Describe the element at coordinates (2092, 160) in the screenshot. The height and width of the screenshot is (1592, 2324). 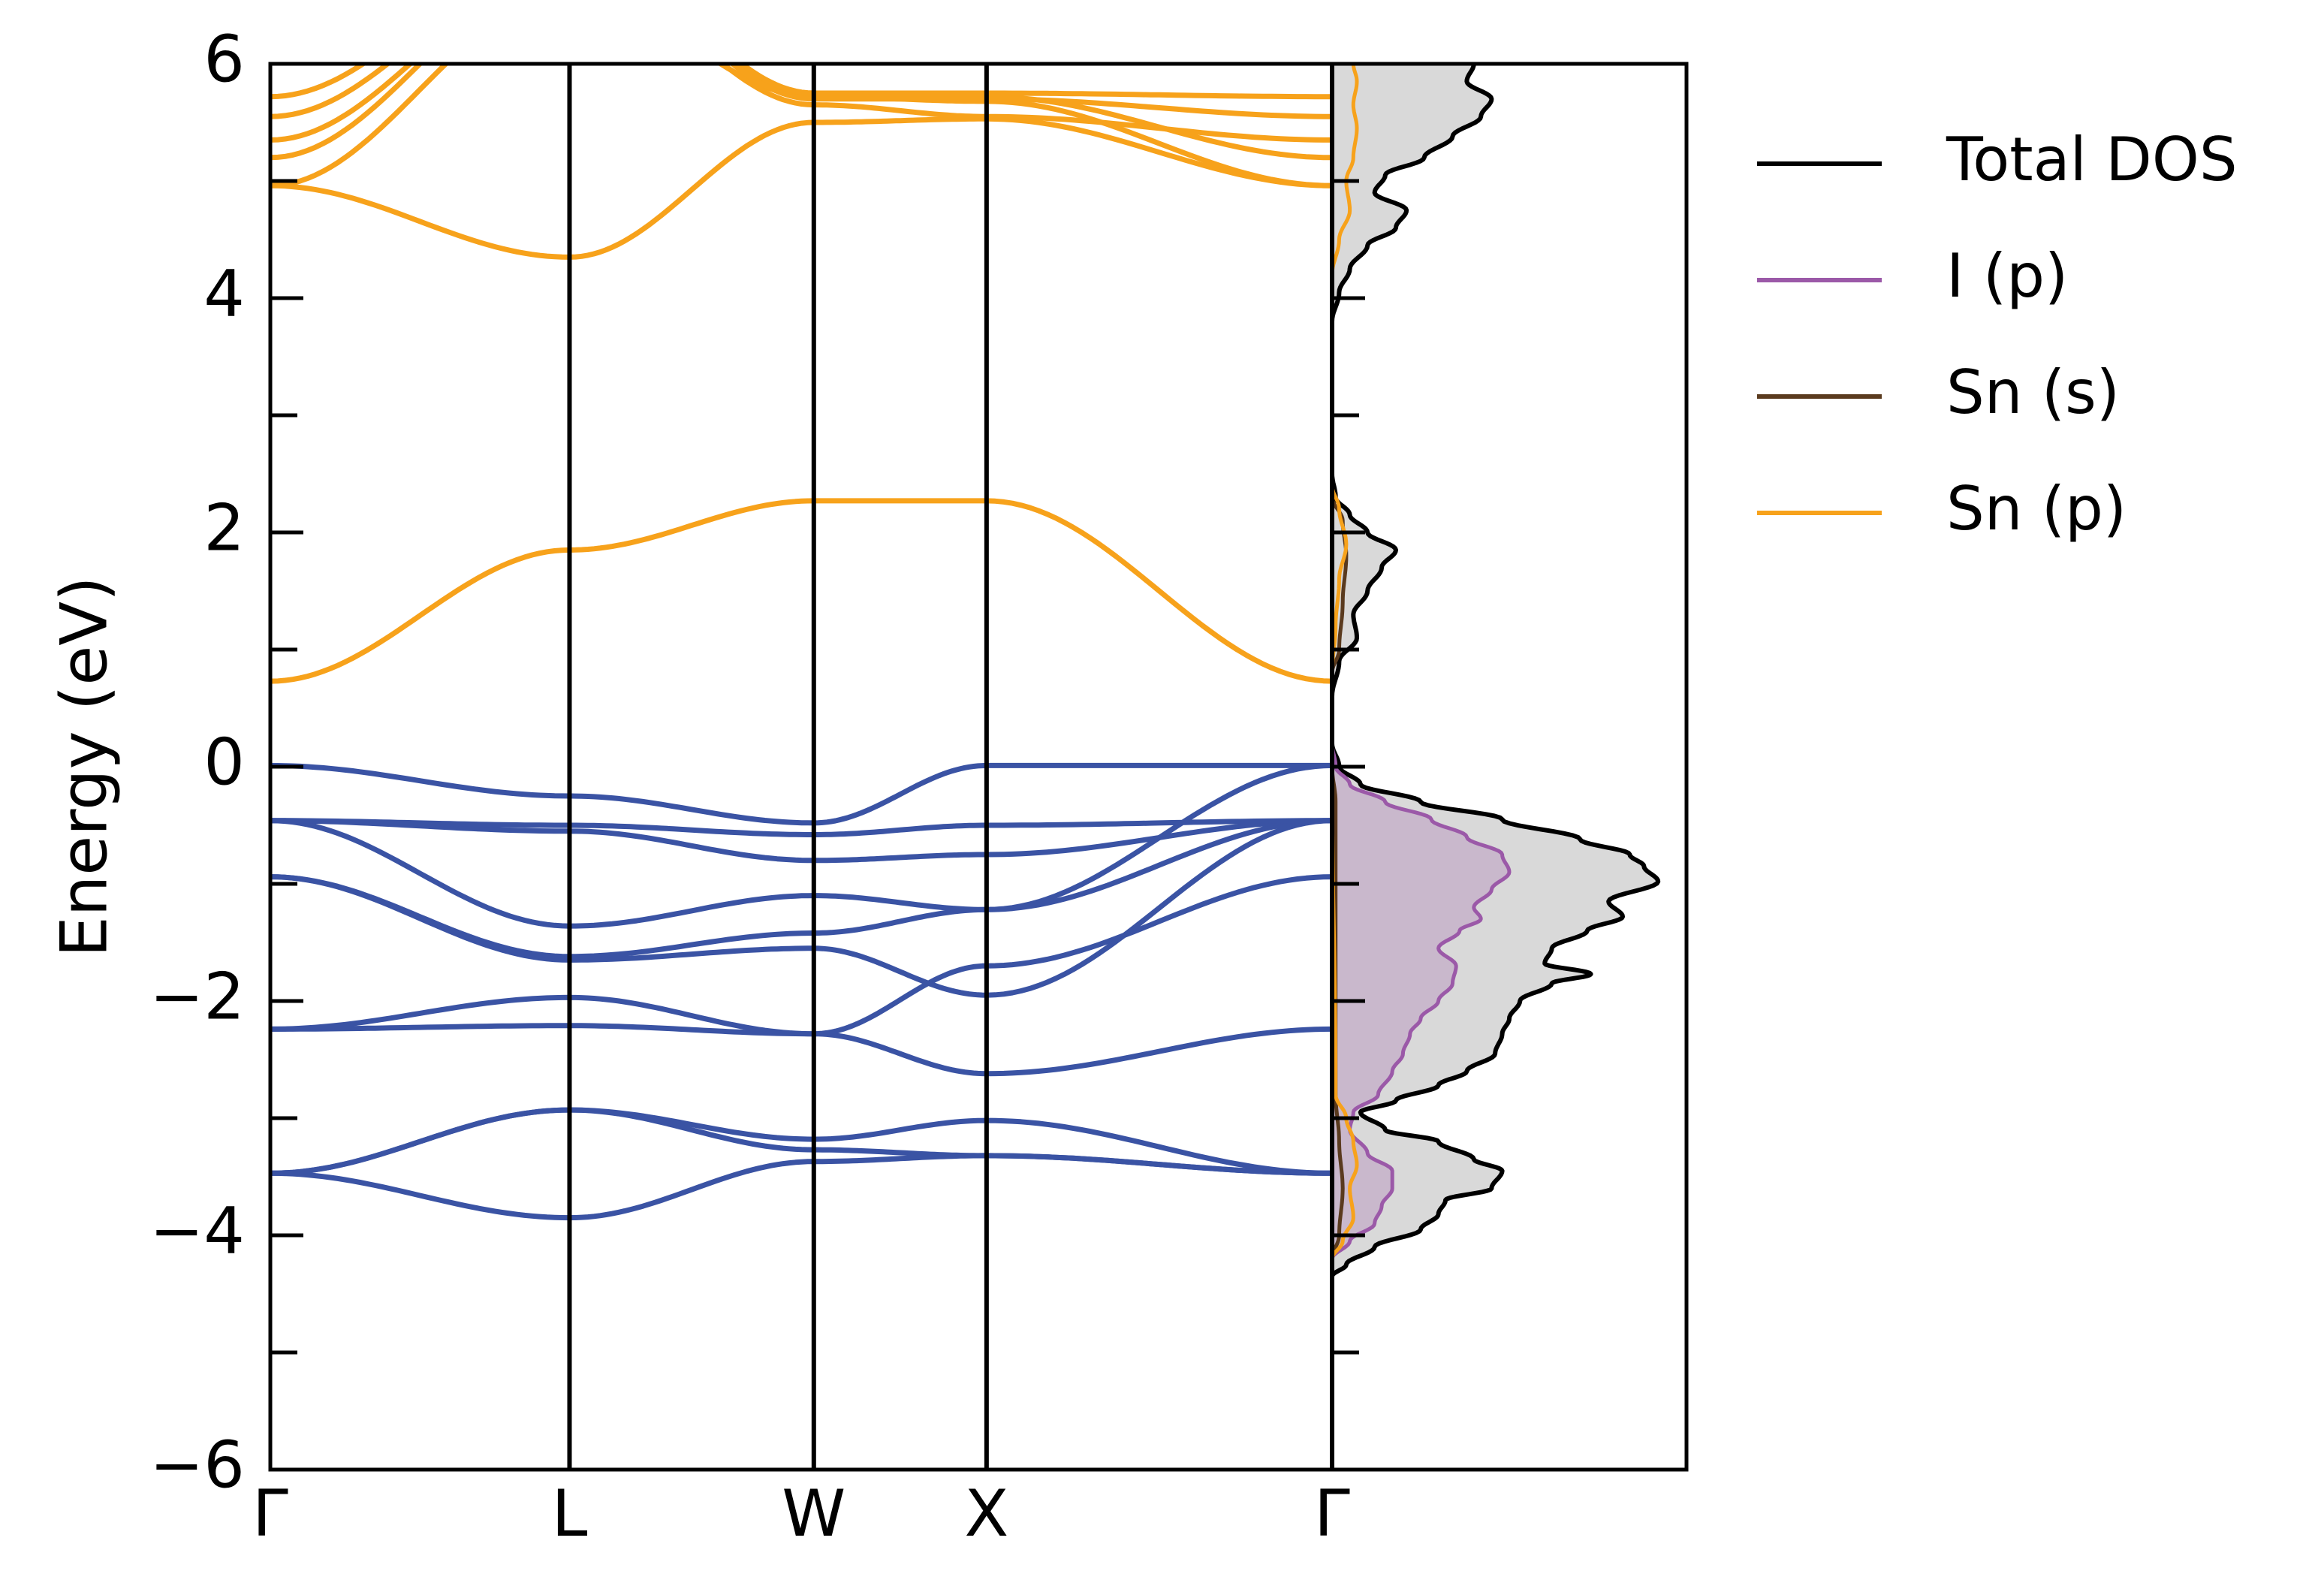
I see `legend-label: Total DOS` at that location.